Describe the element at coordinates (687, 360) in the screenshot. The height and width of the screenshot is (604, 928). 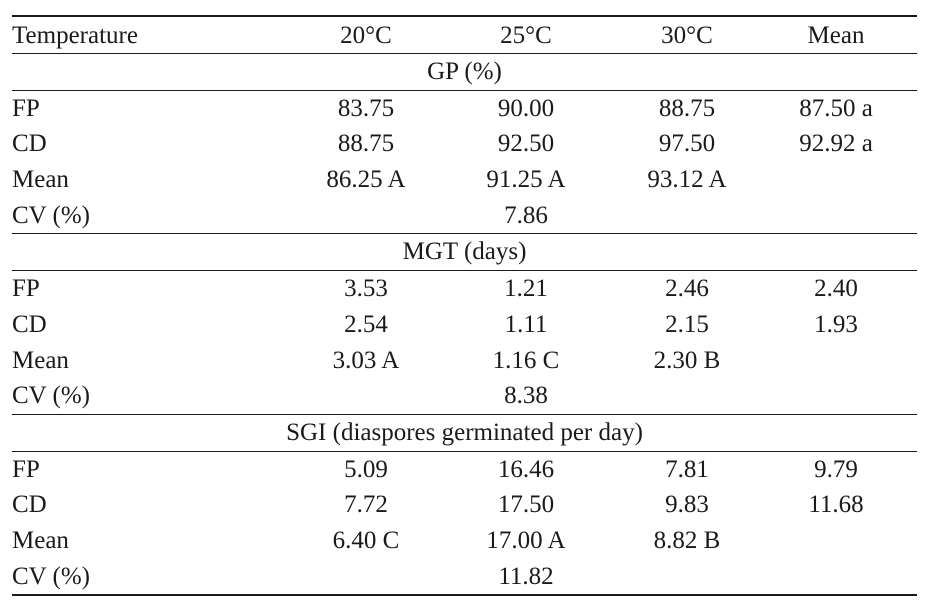
I see `cell: 2.30 B` at that location.